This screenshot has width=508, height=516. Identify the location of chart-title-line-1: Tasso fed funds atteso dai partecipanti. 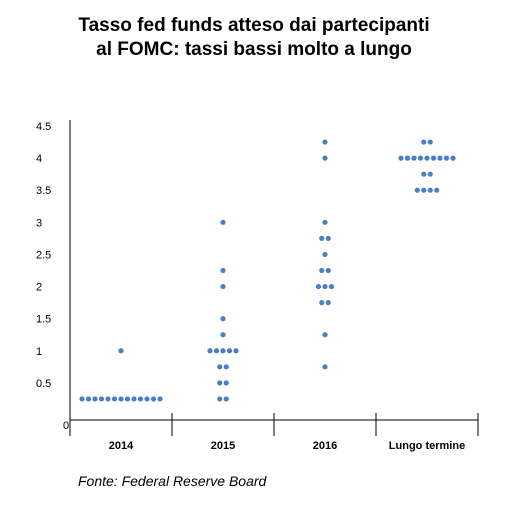
(254, 25).